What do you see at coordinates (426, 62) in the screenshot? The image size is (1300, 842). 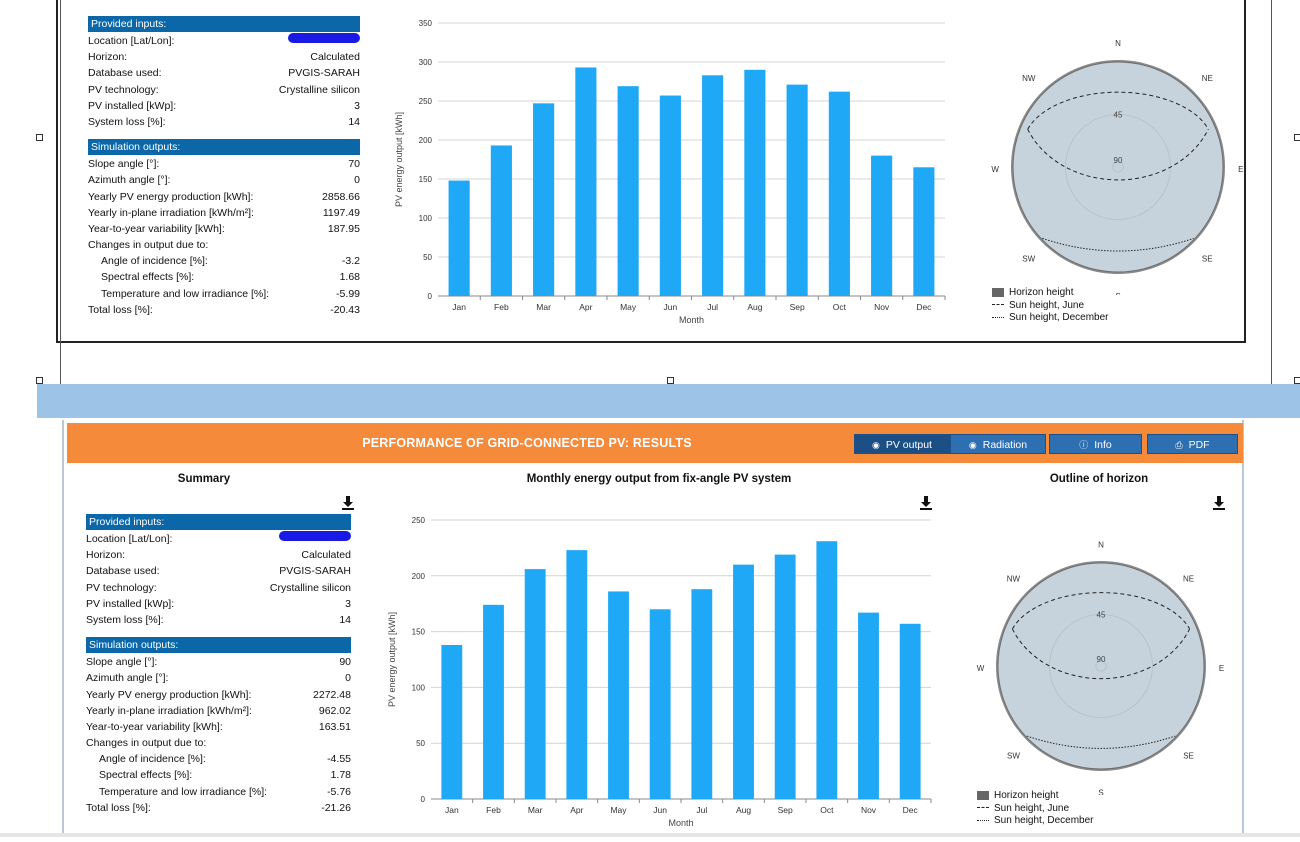 I see `y-tick-label: 300` at bounding box center [426, 62].